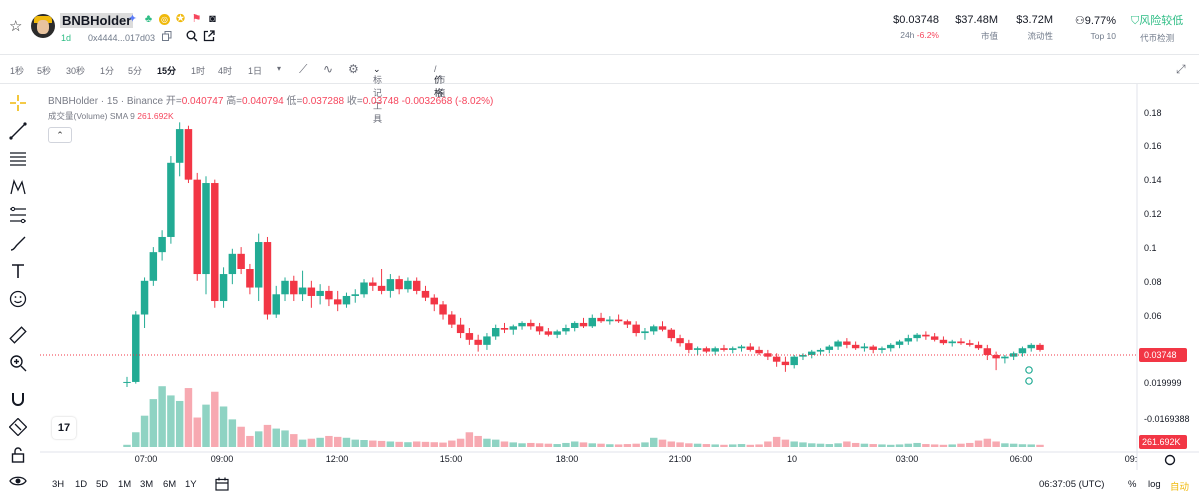 The height and width of the screenshot is (495, 1199). I want to click on flame-icon: ⚑, so click(196, 19).